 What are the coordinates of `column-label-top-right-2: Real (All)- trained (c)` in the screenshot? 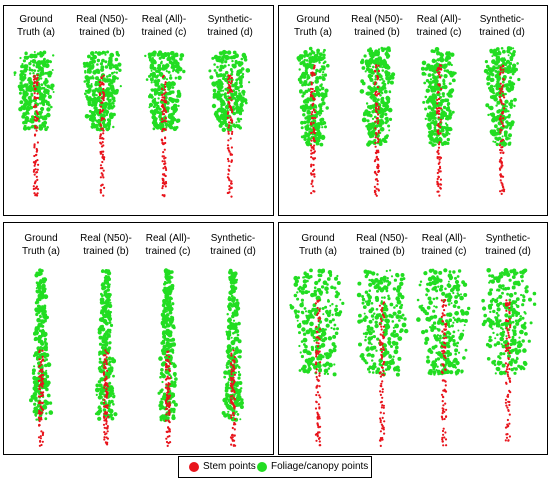 It's located at (439, 26).